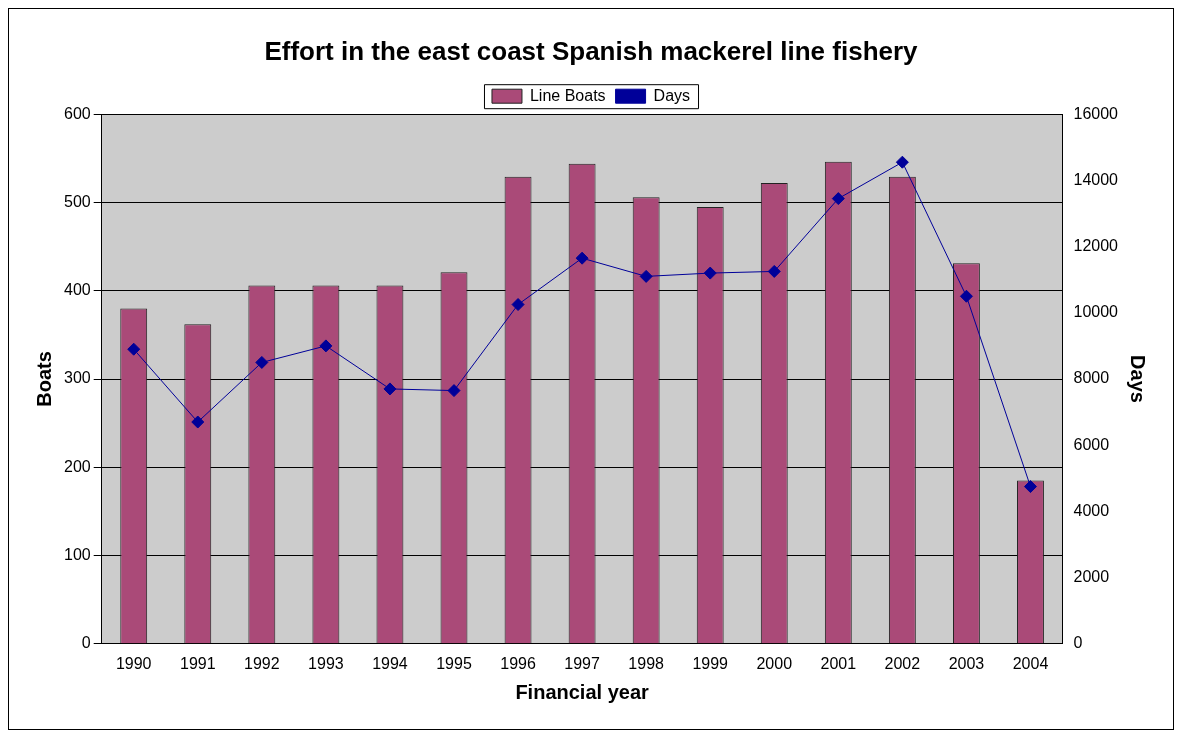  What do you see at coordinates (77, 201) in the screenshot?
I see `y-tick-label: 500` at bounding box center [77, 201].